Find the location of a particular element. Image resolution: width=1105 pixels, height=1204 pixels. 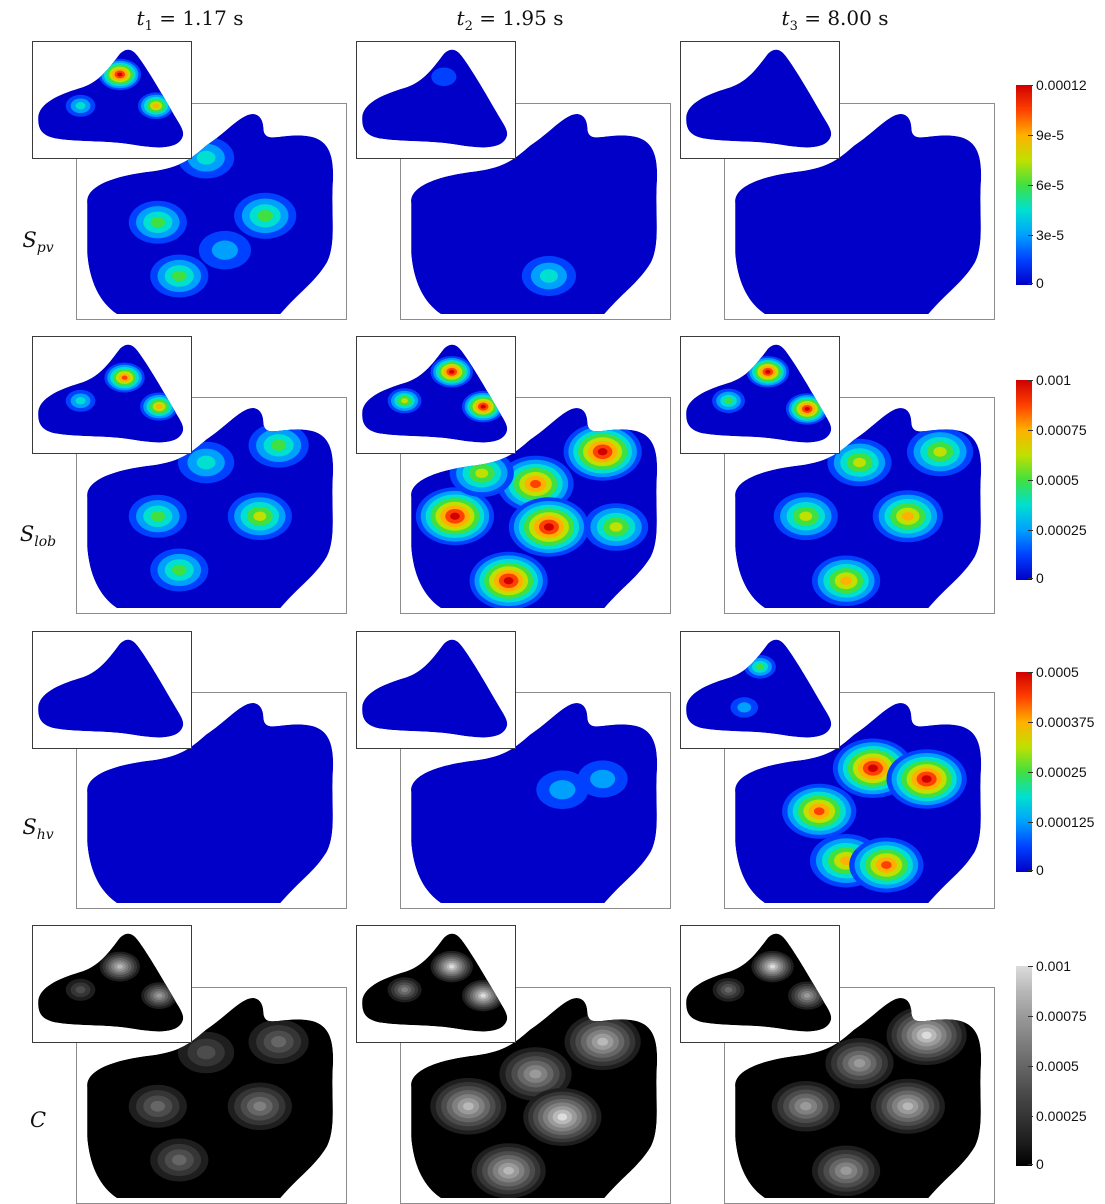

panel-inset-r1-c1 is located at coordinates (436, 395).